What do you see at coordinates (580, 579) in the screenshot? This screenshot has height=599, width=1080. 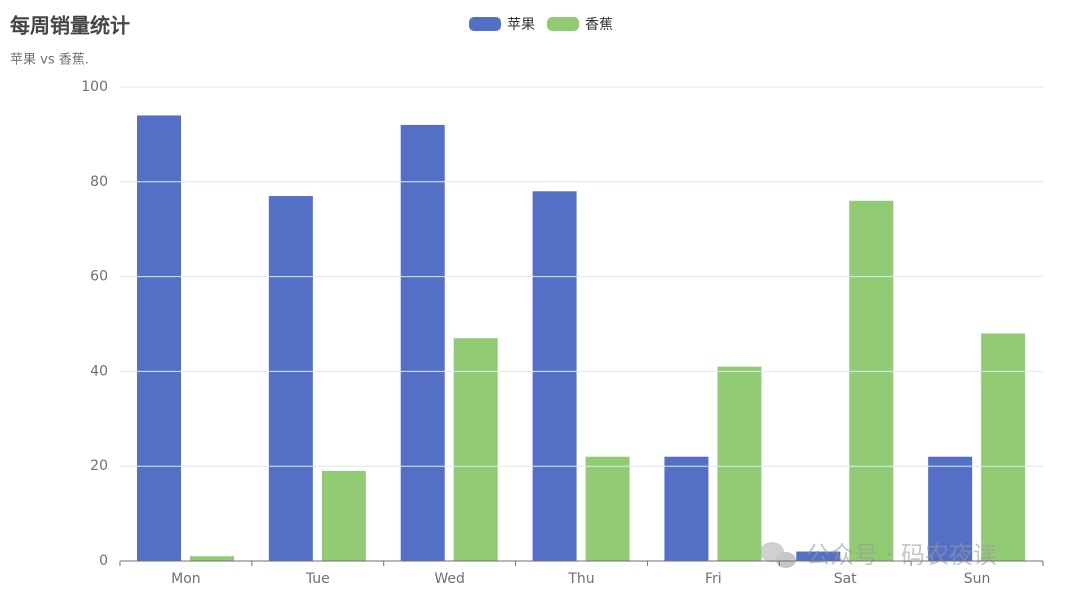 I see `x-tick-label: Thu` at bounding box center [580, 579].